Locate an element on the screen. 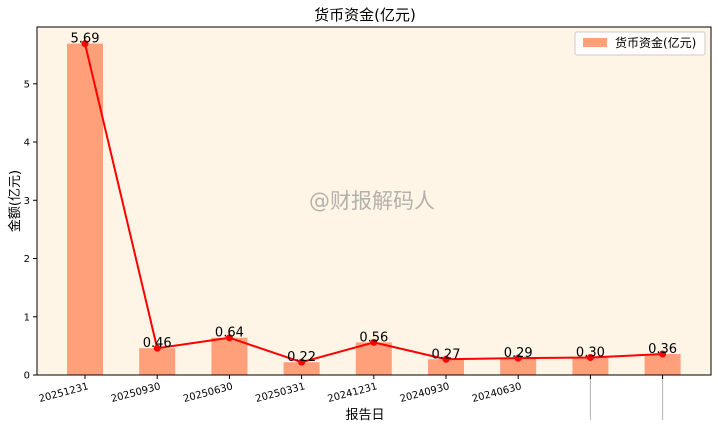 This screenshot has height=428, width=718. data-label: 0.30 is located at coordinates (590, 353).